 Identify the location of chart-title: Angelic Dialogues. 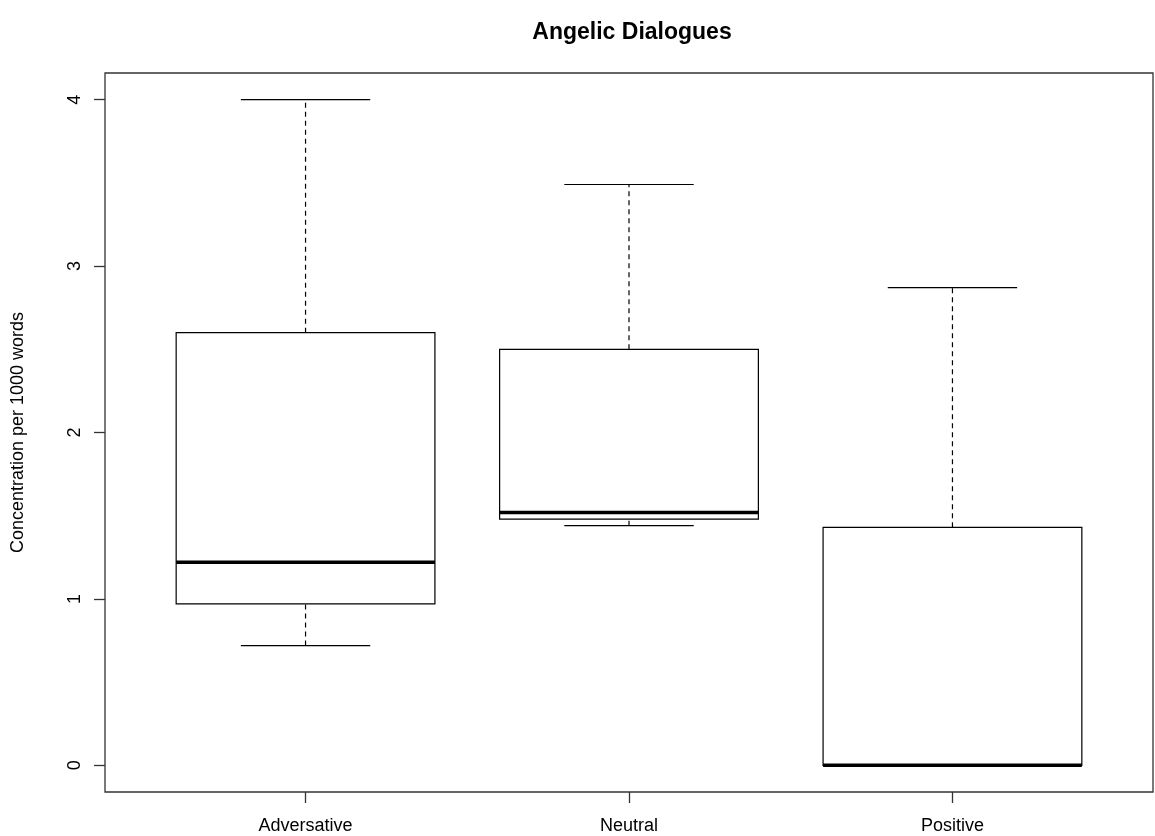
(632, 30).